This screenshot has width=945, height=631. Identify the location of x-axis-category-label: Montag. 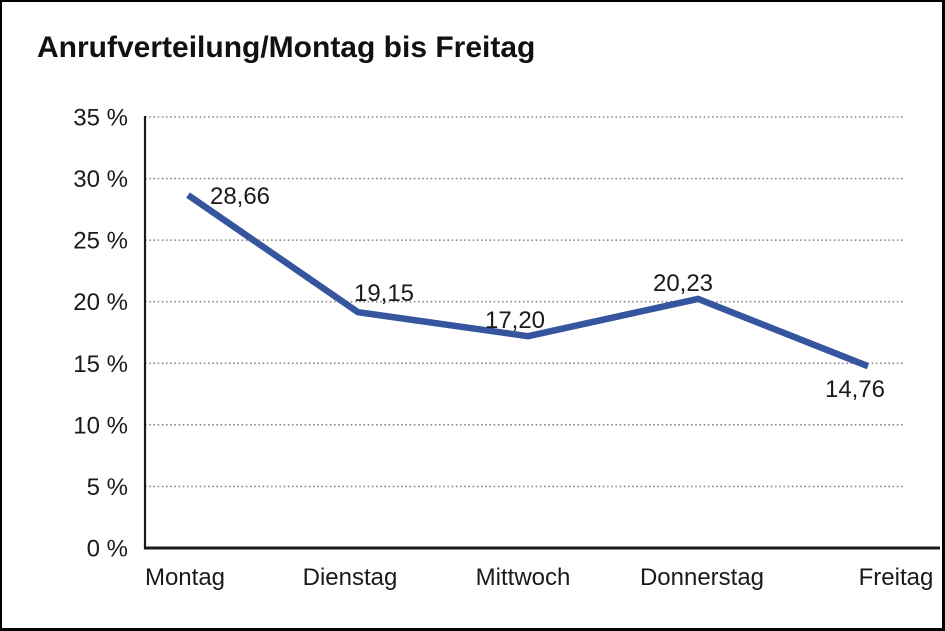
(185, 577).